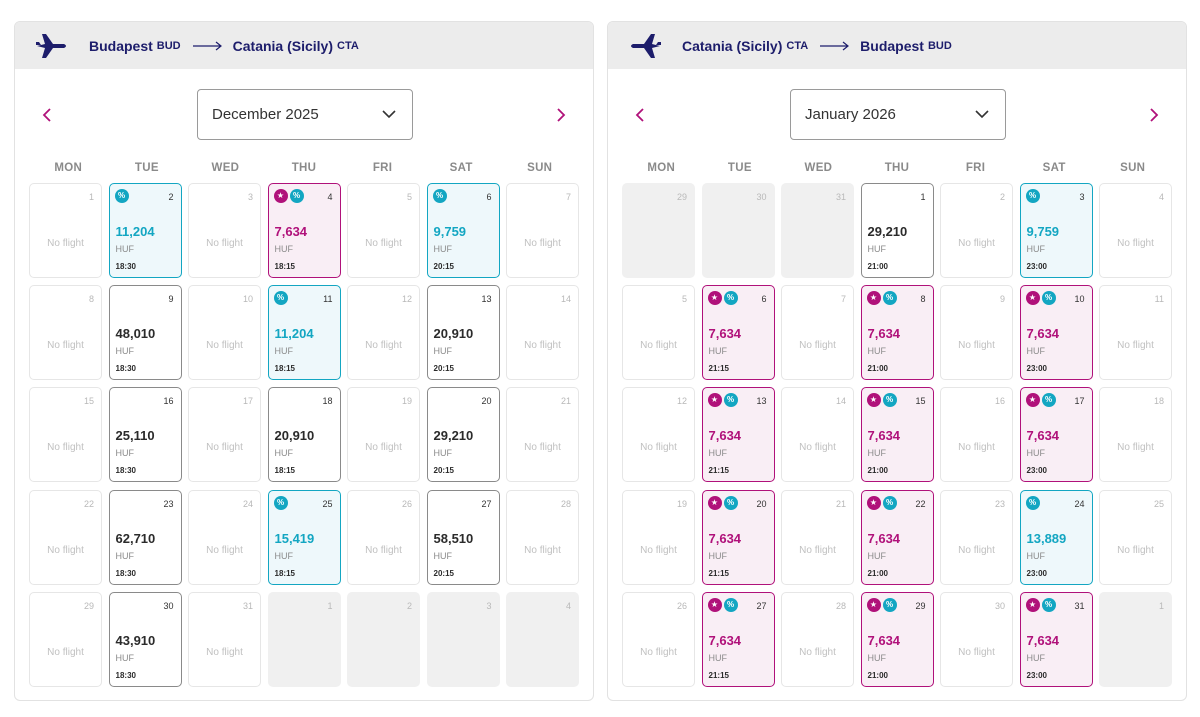 The height and width of the screenshot is (717, 1200). Describe the element at coordinates (145, 639) in the screenshot. I see `day-cell-flight: 30 43,910 HUF 18:30` at that location.